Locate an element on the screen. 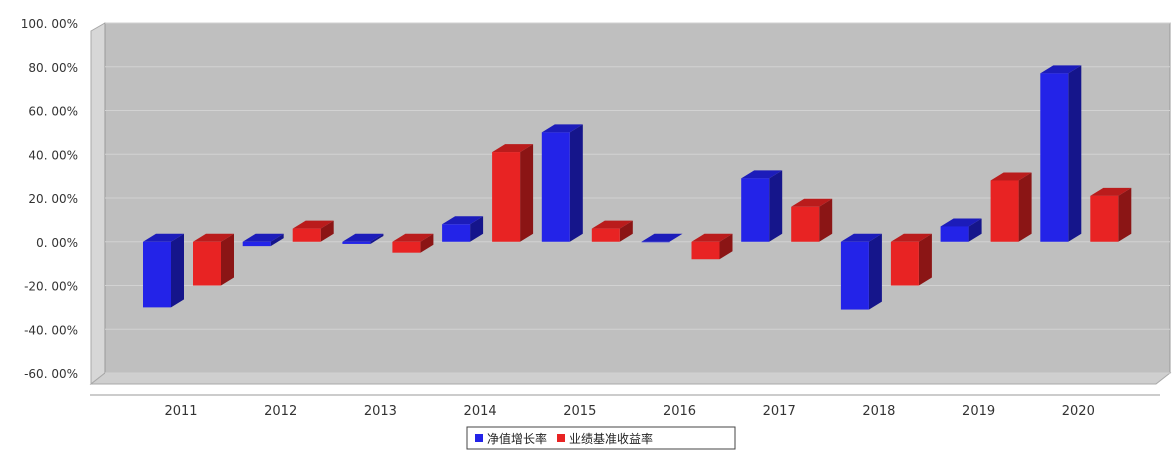 The height and width of the screenshot is (450, 1176). y-tick-label: 20. 00% is located at coordinates (53, 199).